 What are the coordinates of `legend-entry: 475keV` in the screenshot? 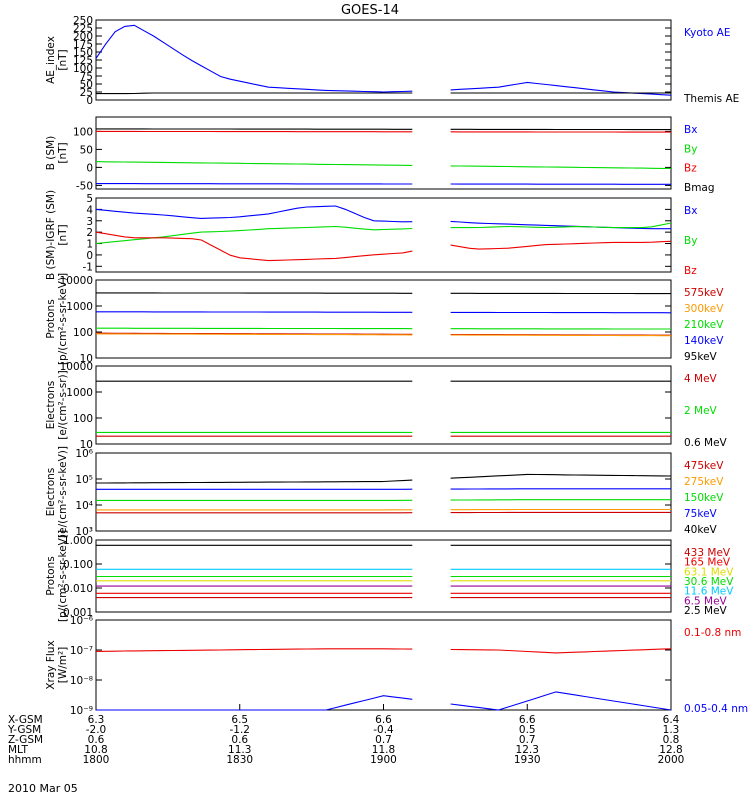 It's located at (704, 466).